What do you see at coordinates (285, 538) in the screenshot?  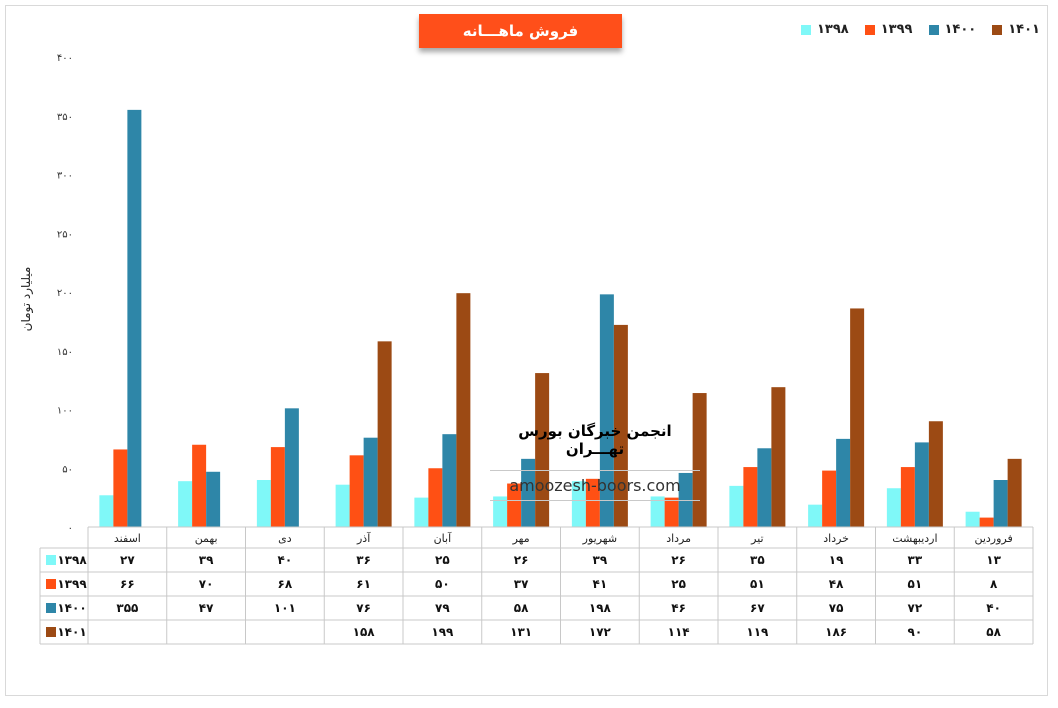 I see `category-label: دی` at bounding box center [285, 538].